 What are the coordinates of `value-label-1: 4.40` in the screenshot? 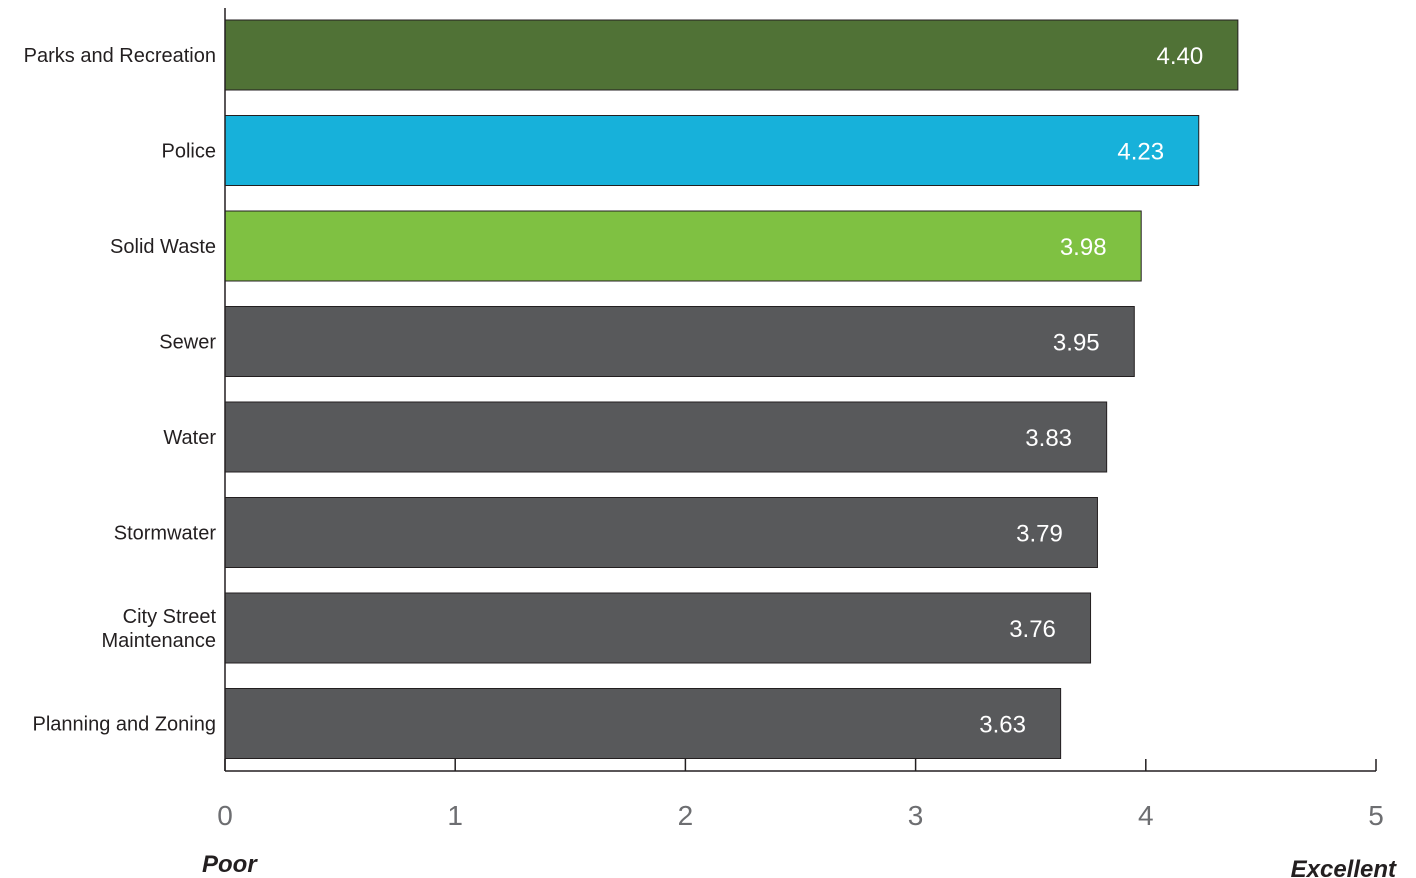 It's located at (1180, 56).